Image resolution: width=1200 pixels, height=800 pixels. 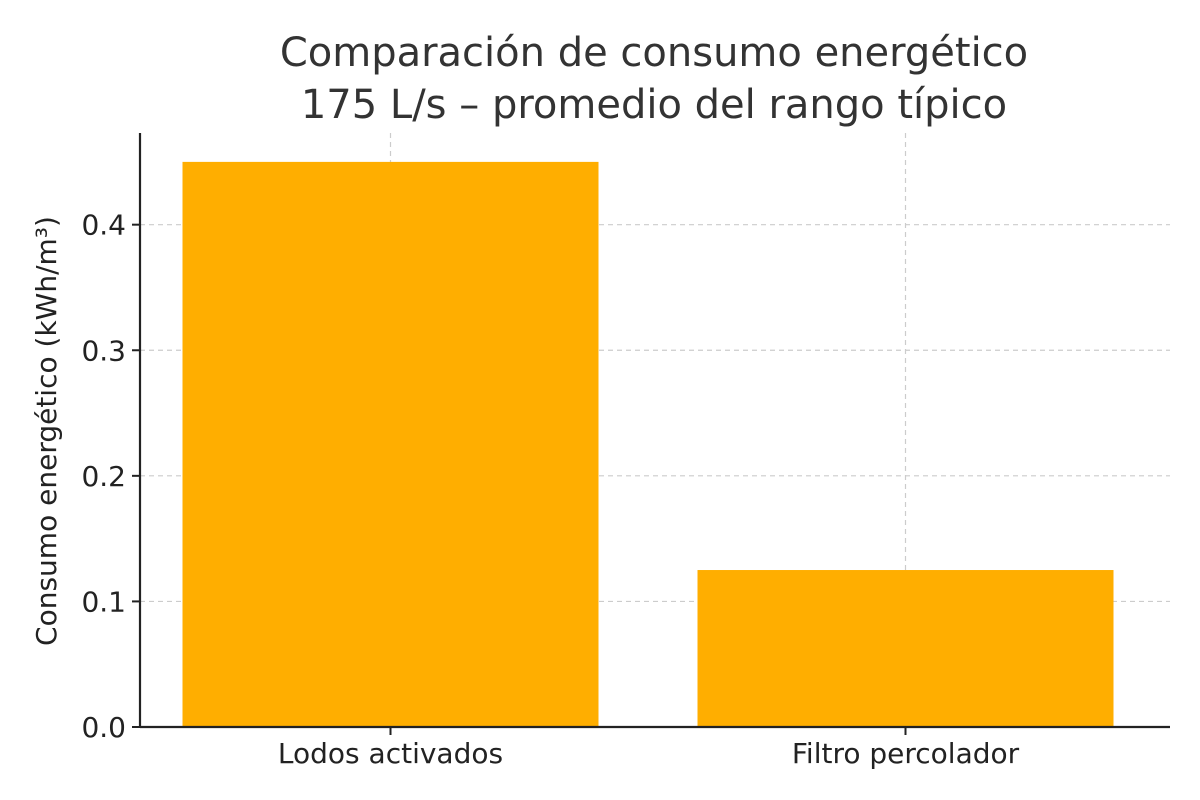 What do you see at coordinates (649, 748) in the screenshot?
I see `x-axis-ticks: Lodos activados Filtro percolador` at bounding box center [649, 748].